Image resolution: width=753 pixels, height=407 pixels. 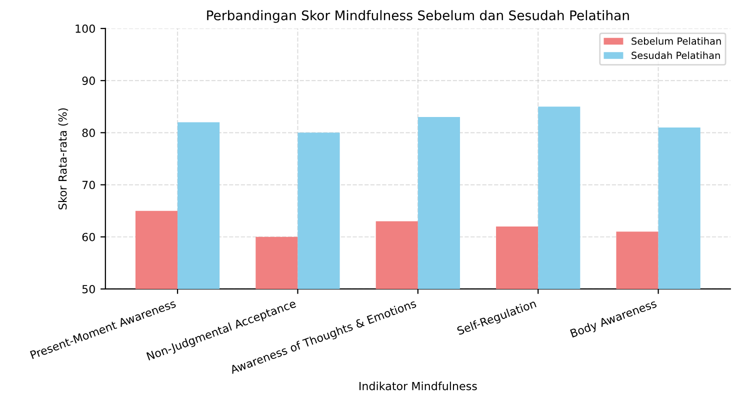 I want to click on chart-title: Perbandingan Skor Mindfulness Sebelum dan Sesudah Pelatihan, so click(x=418, y=16).